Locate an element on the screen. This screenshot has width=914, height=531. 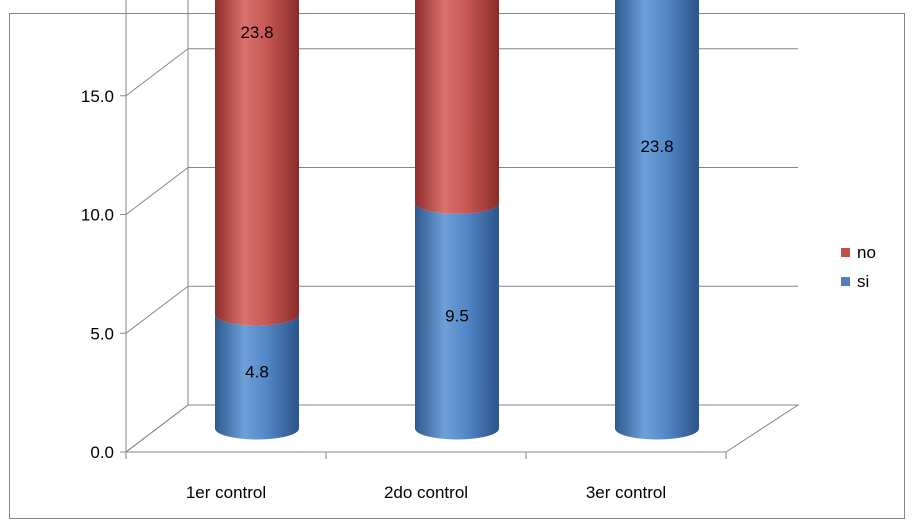
data-label: 4.8 is located at coordinates (257, 372).